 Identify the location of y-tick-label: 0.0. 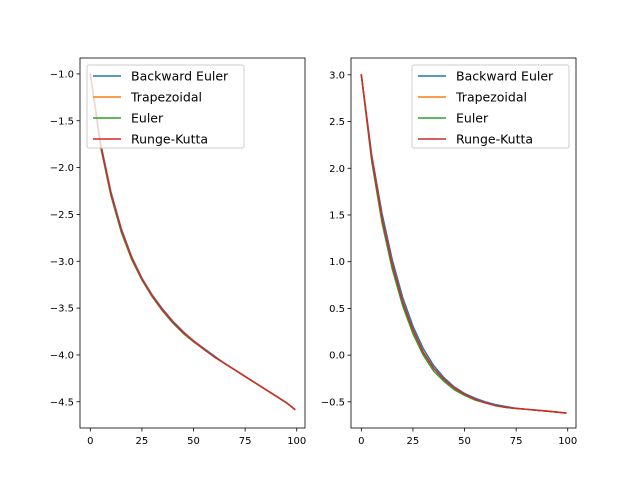
(337, 356).